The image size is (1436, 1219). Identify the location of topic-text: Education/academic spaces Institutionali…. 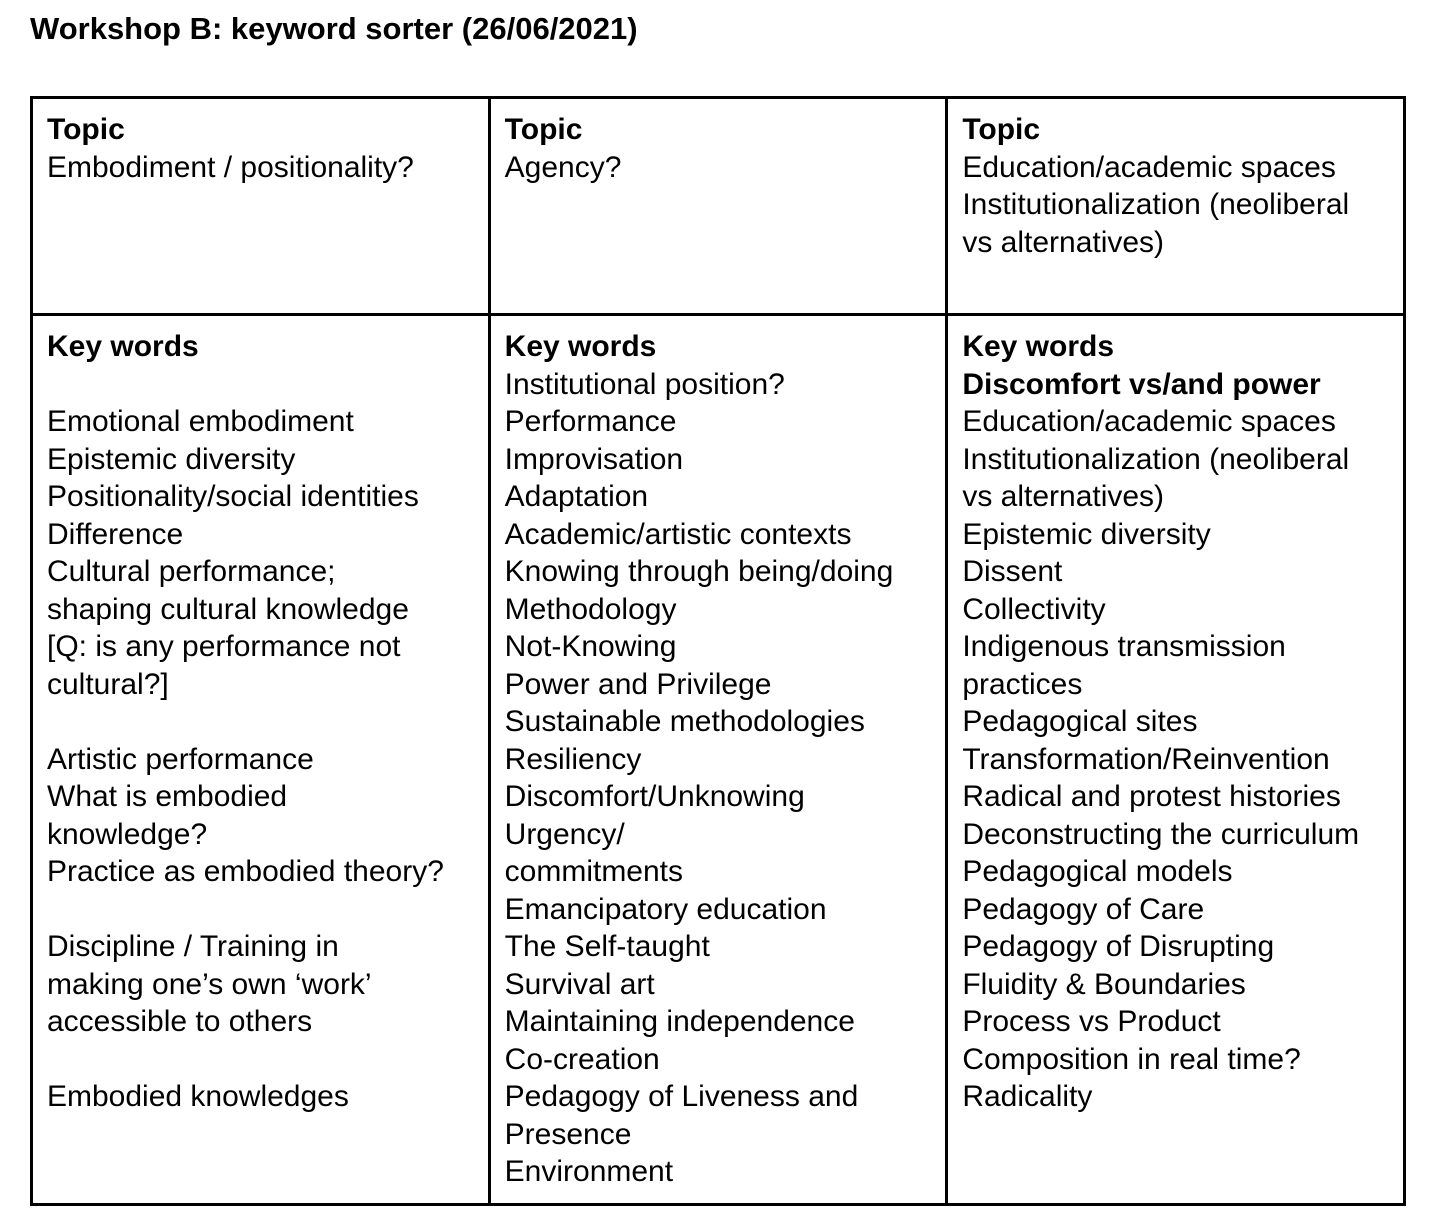
(1156, 204).